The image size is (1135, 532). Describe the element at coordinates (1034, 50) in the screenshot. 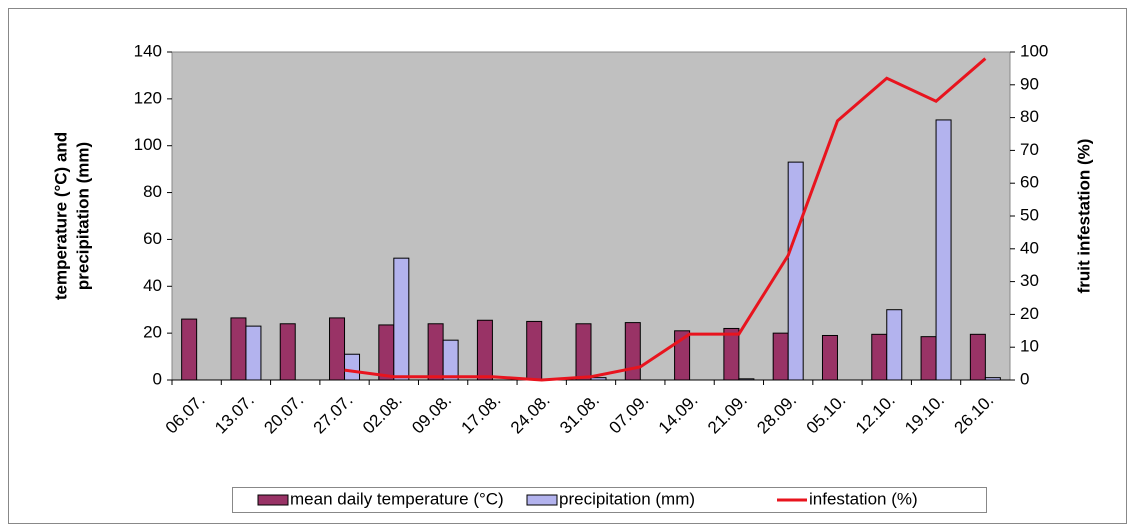

I see `y2-tick-label: 100` at that location.